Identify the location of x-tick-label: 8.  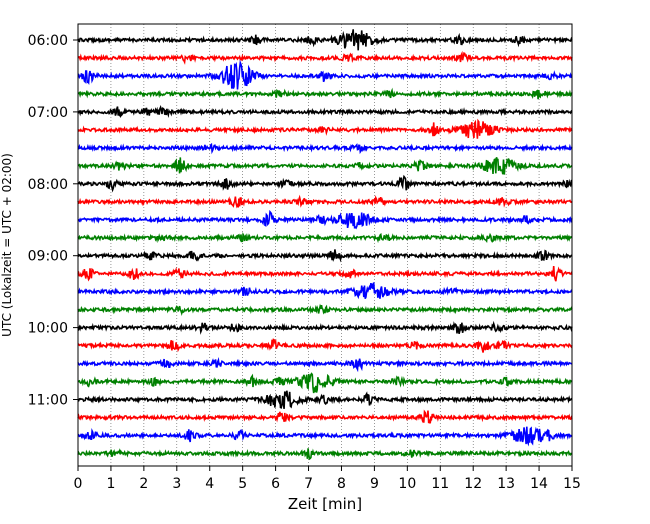
(341, 484).